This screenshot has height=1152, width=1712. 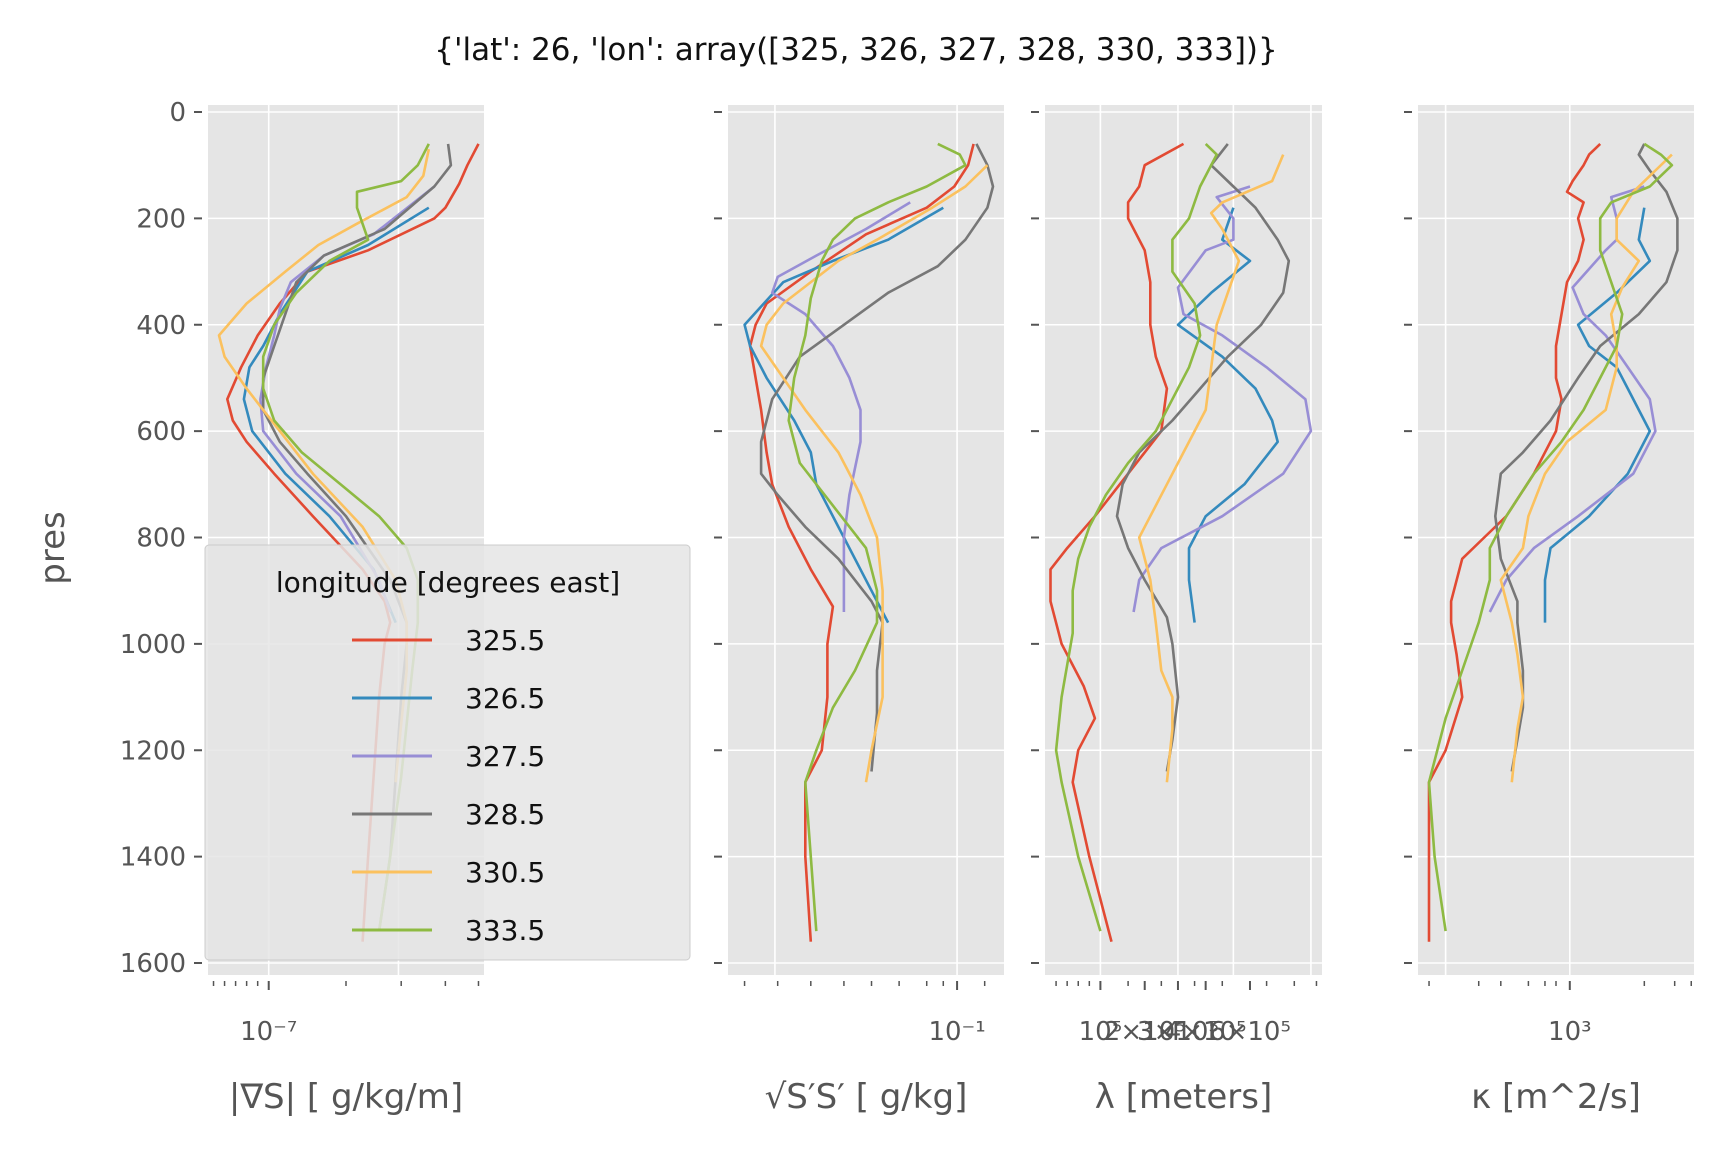 What do you see at coordinates (161, 432) in the screenshot?
I see `y-tick-label: 600` at bounding box center [161, 432].